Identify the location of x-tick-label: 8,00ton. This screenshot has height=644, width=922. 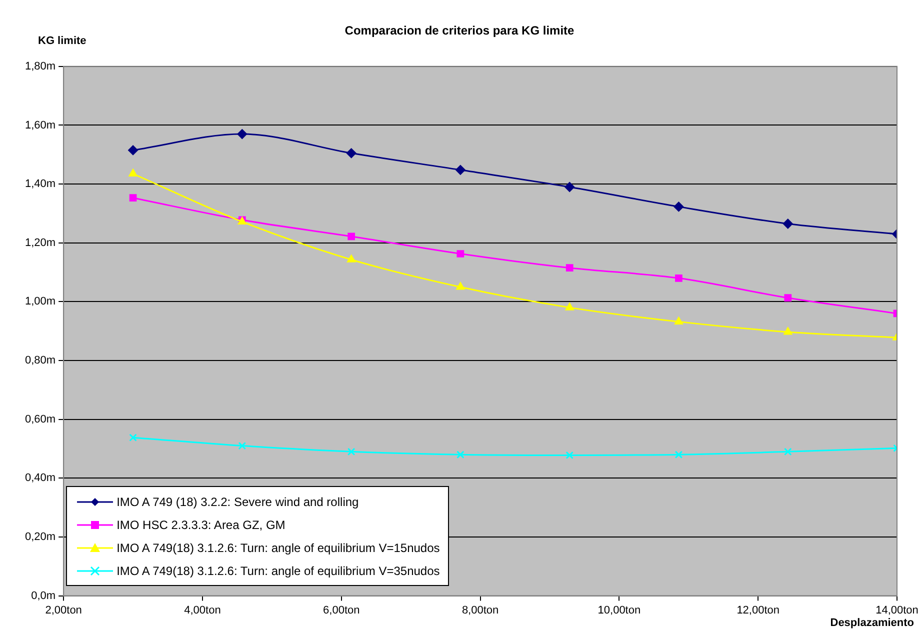
(480, 610).